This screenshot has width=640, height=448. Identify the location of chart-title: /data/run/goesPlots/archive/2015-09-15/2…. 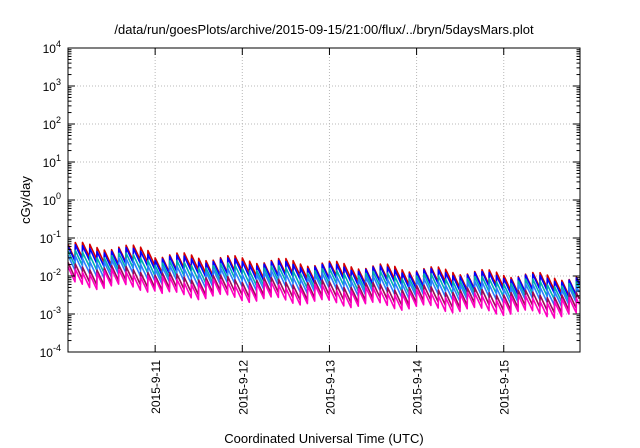
(324, 29).